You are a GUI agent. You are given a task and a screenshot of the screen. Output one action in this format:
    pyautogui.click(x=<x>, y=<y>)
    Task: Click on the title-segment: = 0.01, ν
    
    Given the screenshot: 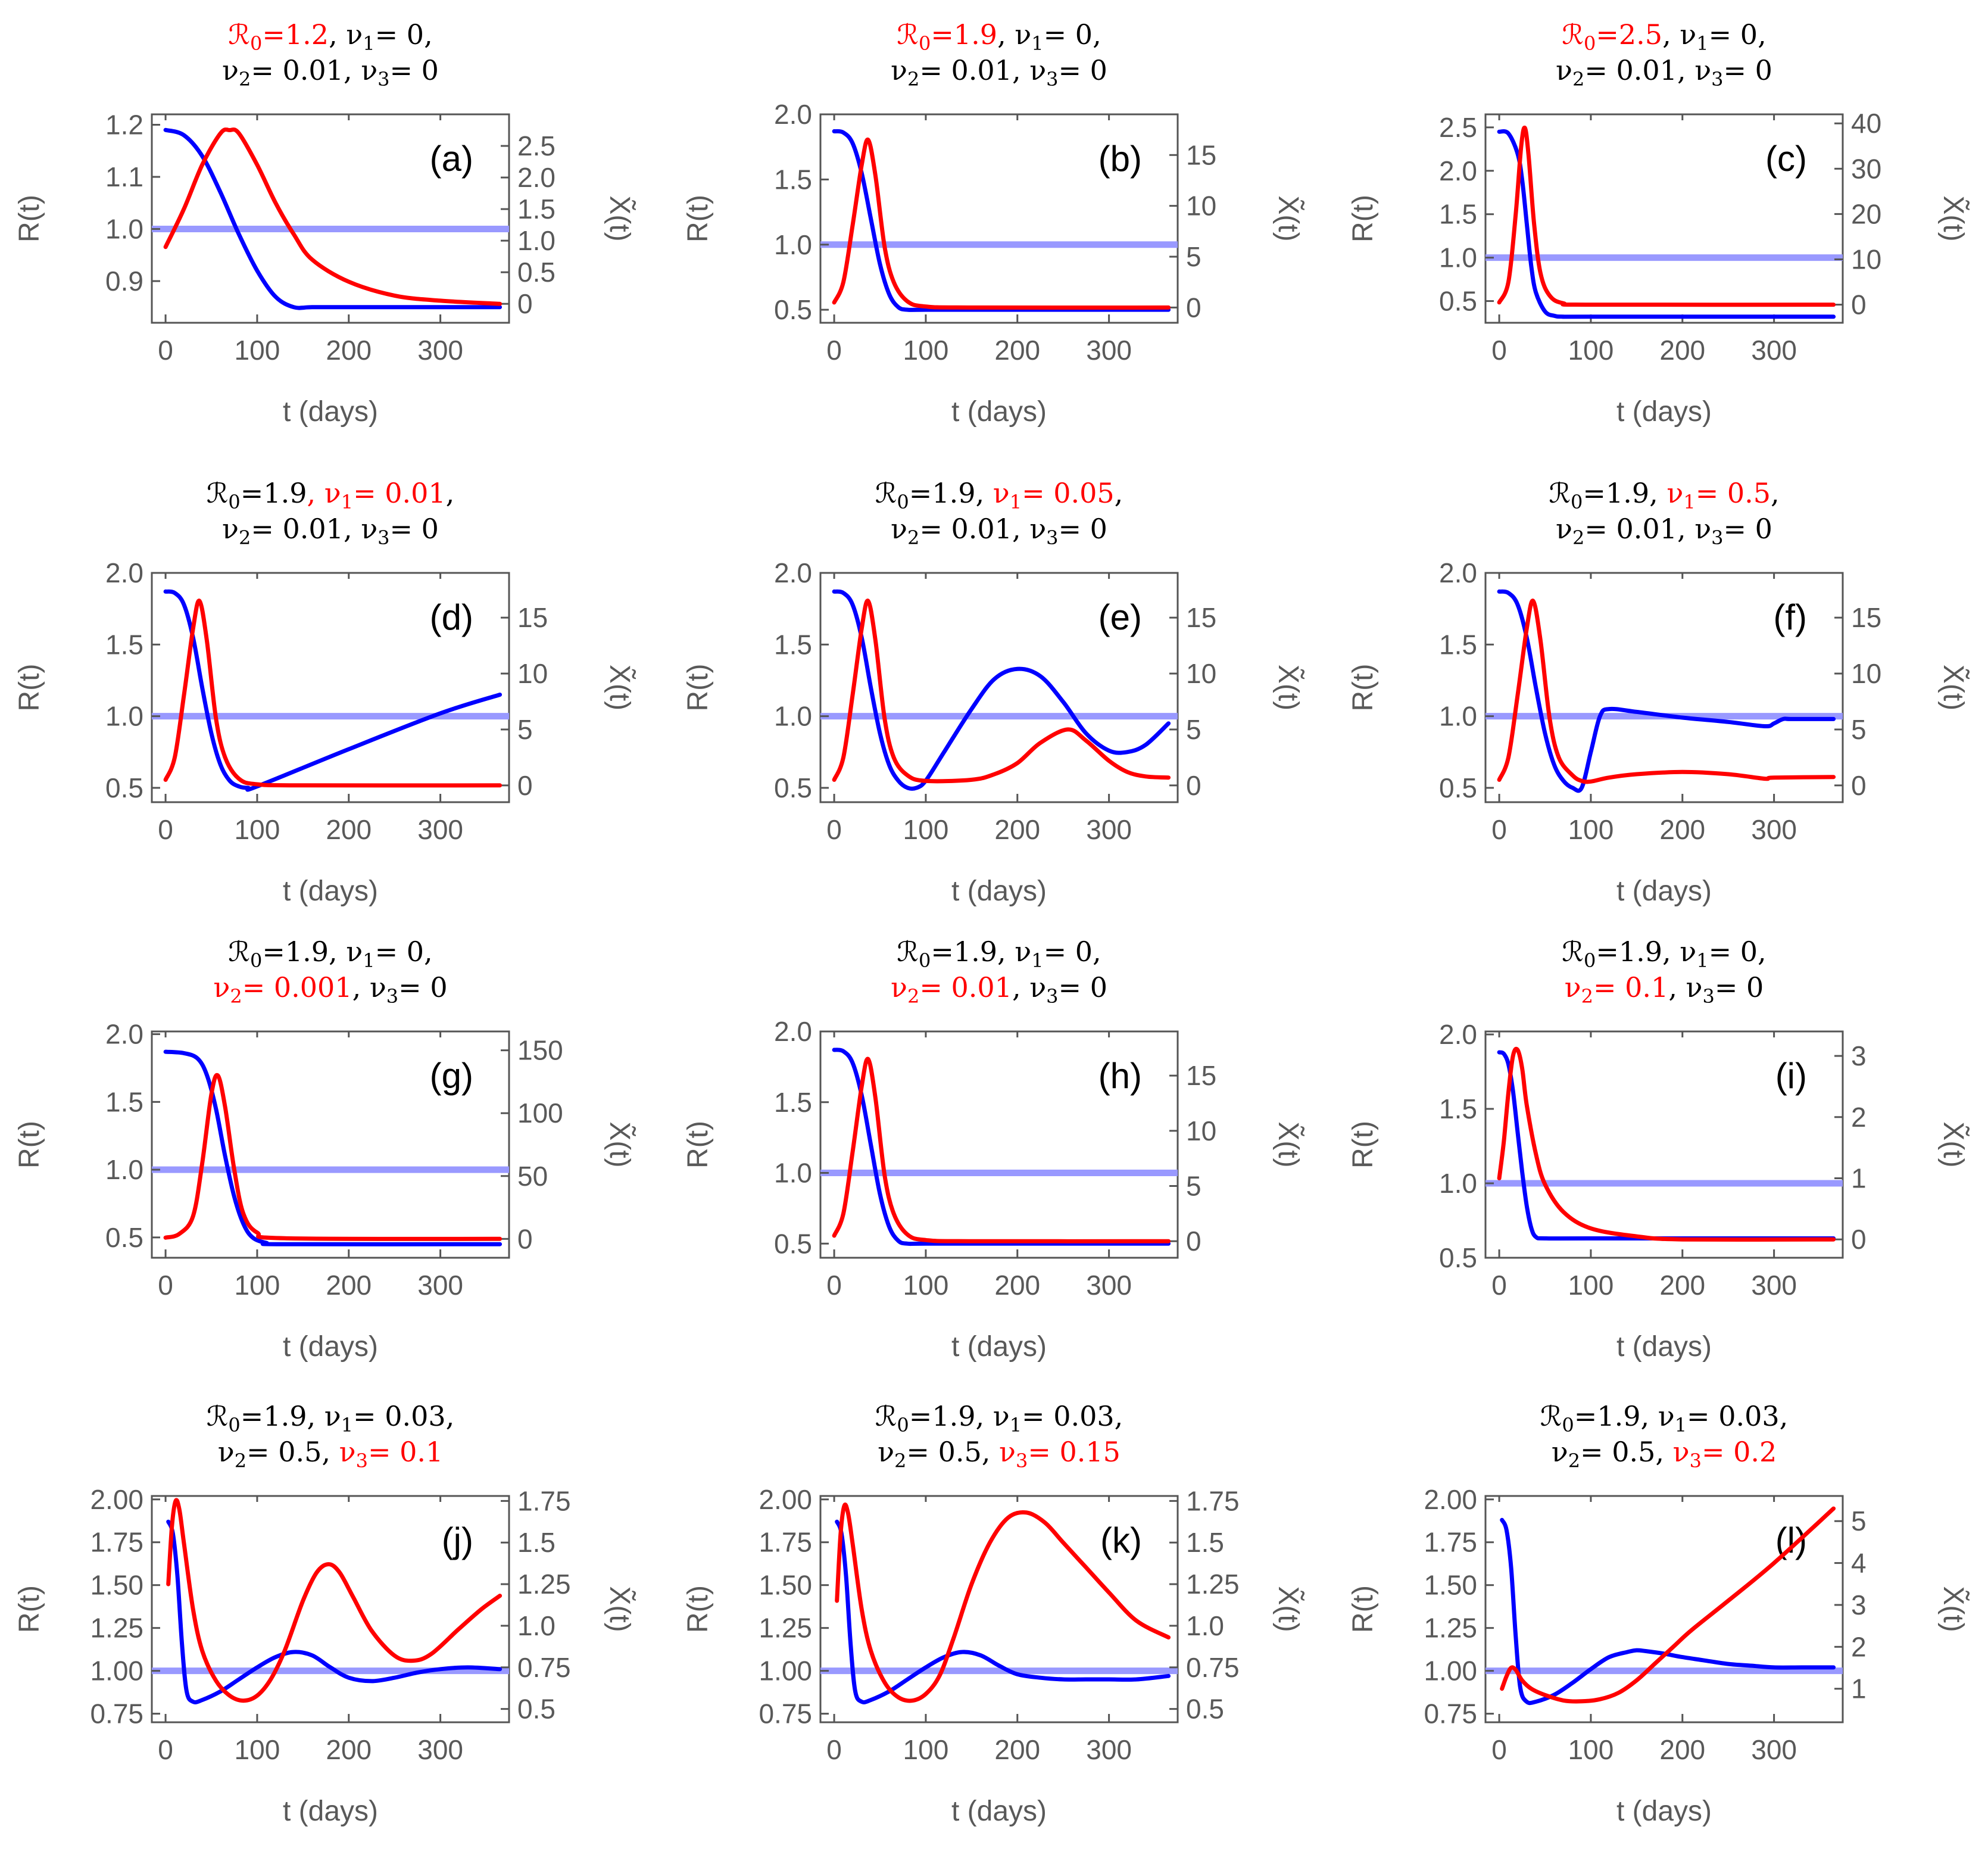 What is the action you would take?
    pyautogui.click(x=1648, y=70)
    